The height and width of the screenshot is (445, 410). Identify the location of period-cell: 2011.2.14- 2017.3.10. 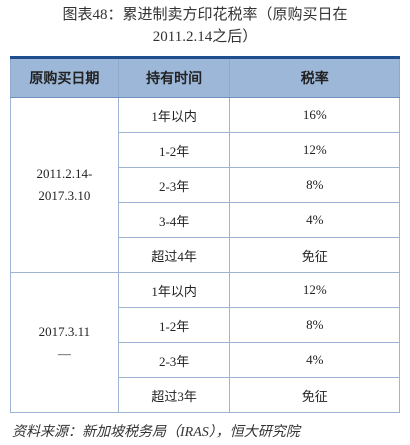
(64, 185).